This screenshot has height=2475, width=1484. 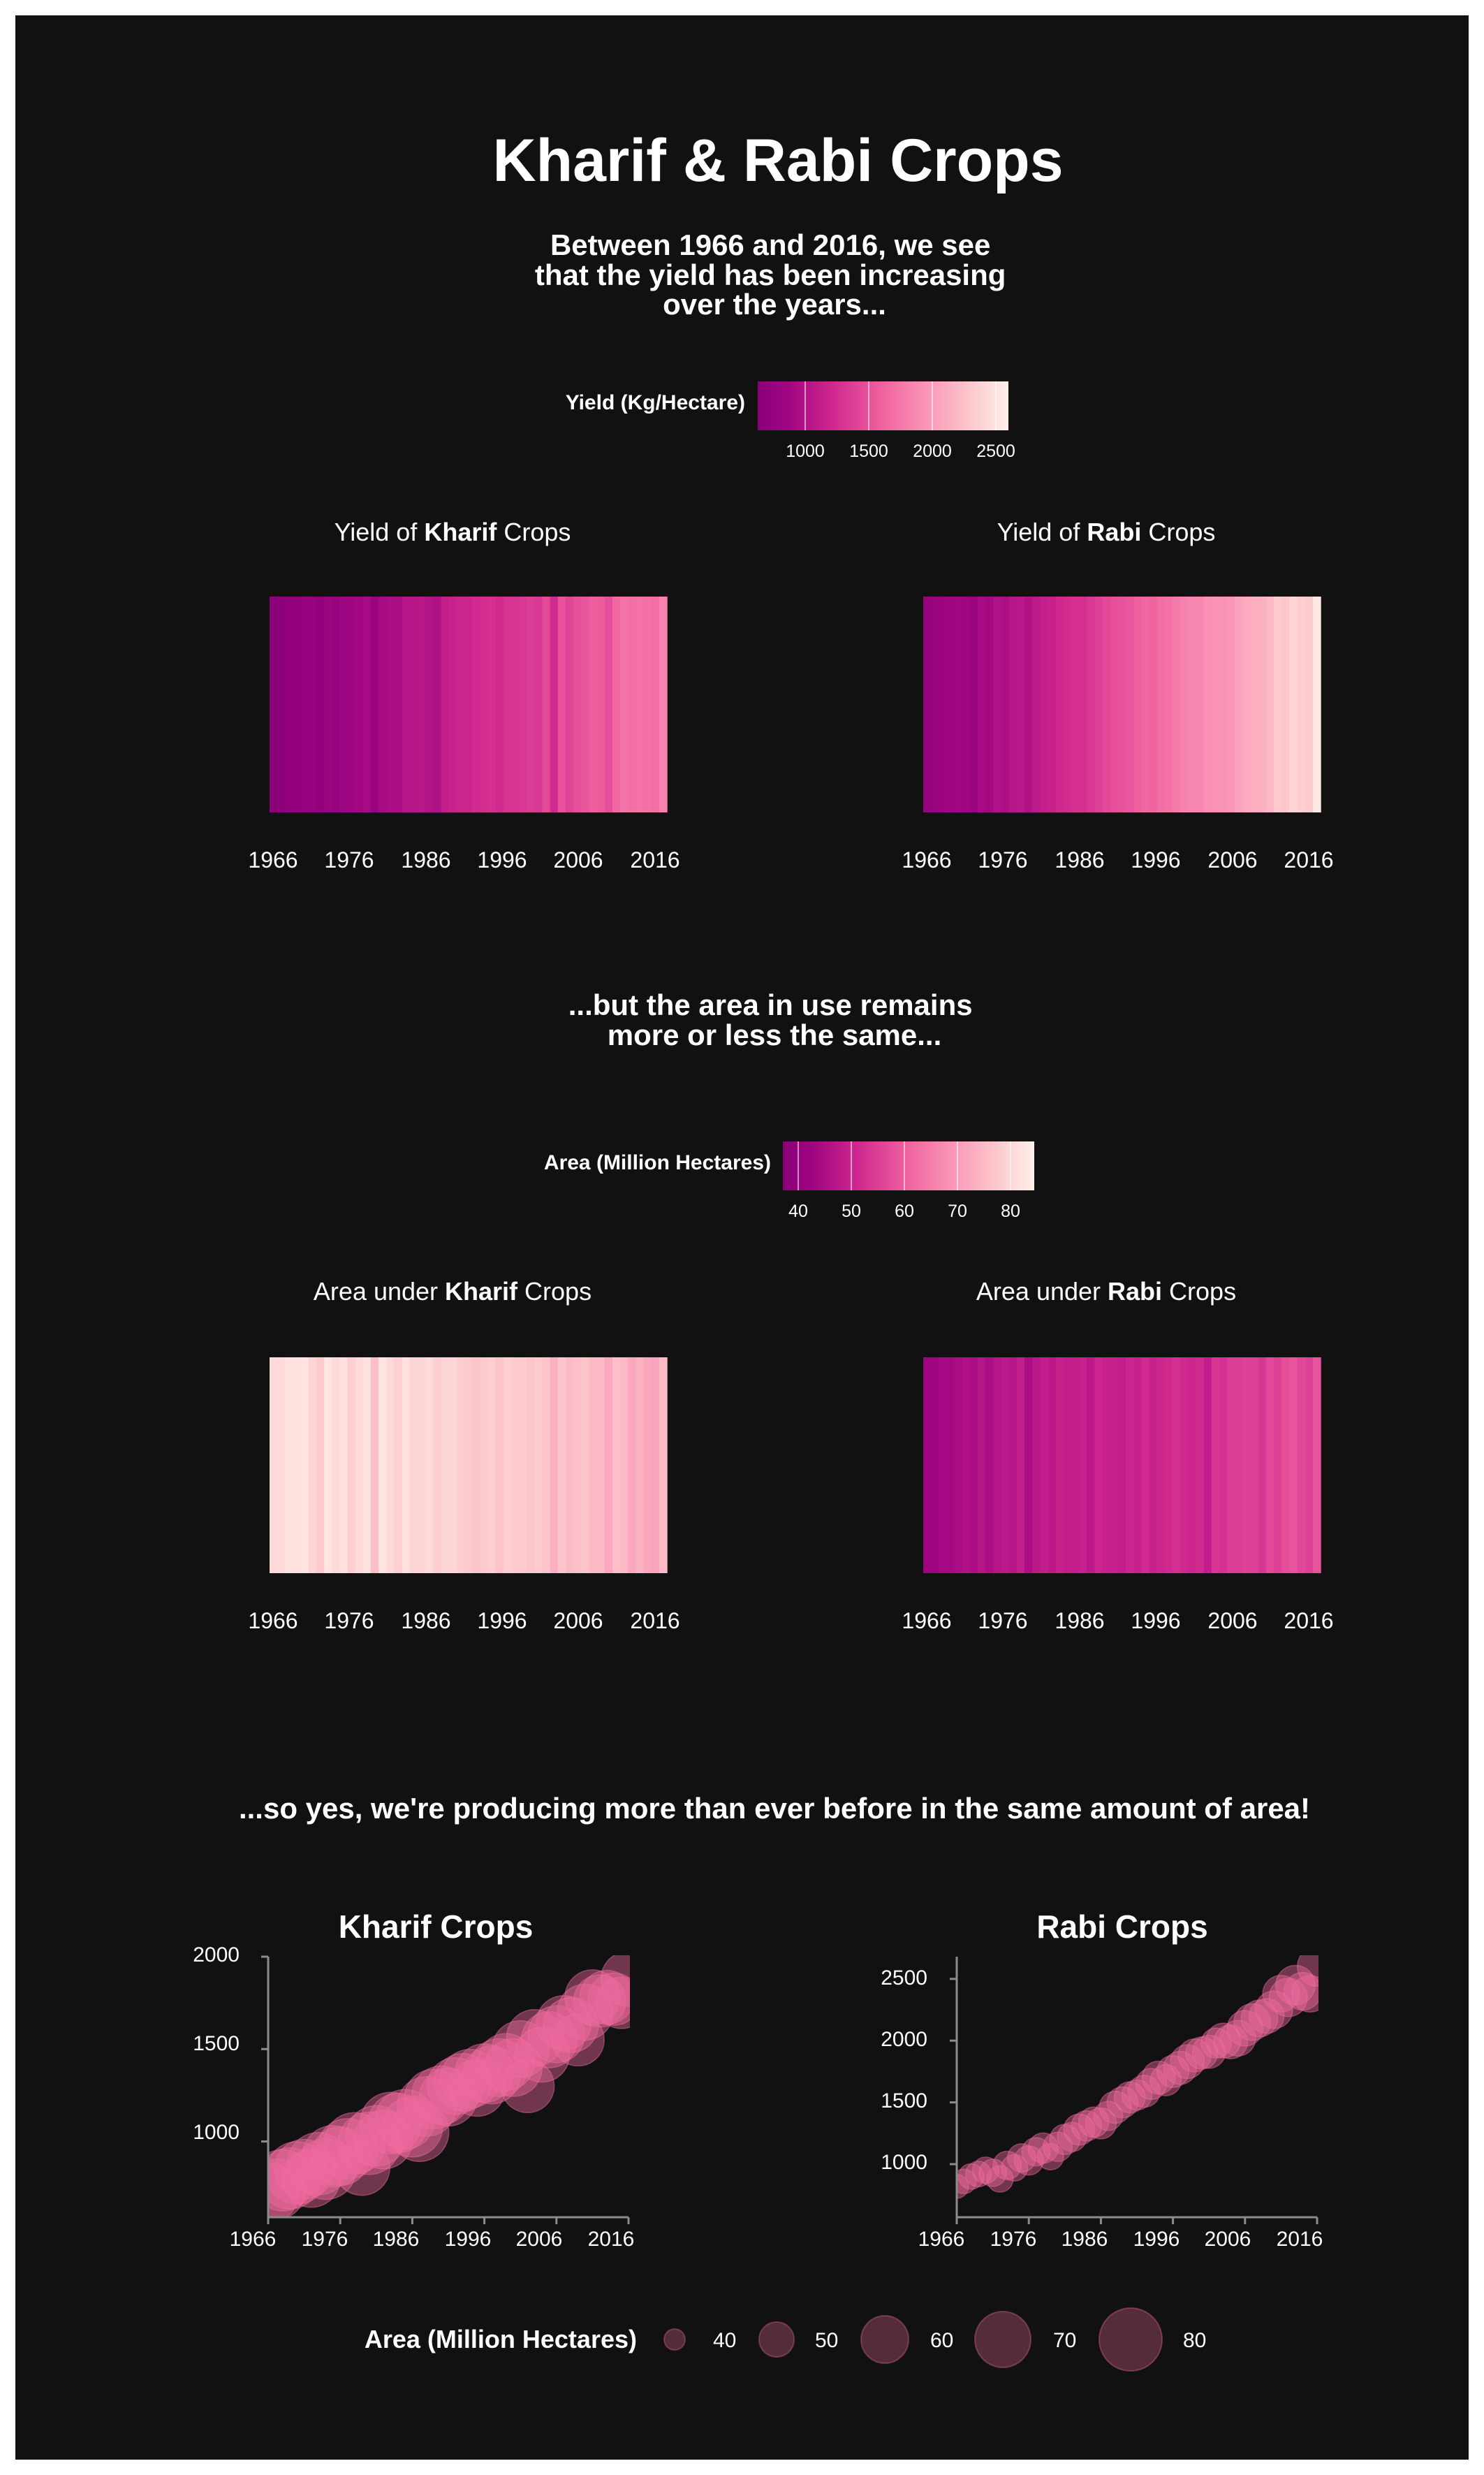 What do you see at coordinates (501, 2339) in the screenshot?
I see `size-legend-title: Area (Million Hectares)` at bounding box center [501, 2339].